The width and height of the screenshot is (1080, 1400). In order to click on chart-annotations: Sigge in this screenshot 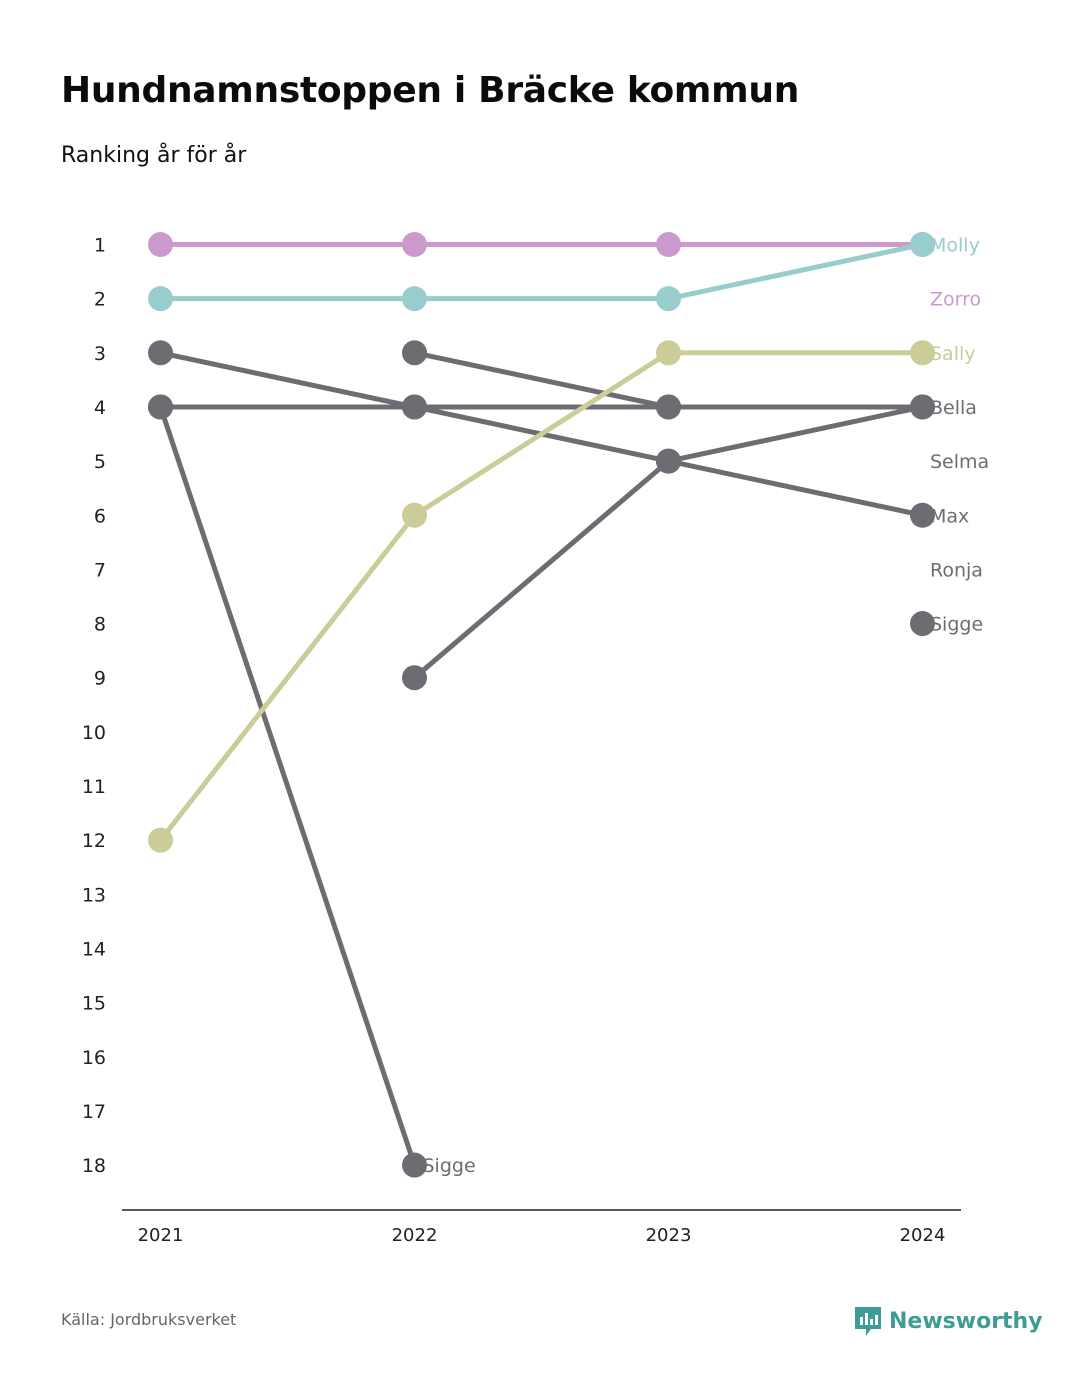, I will do `click(449, 1166)`.